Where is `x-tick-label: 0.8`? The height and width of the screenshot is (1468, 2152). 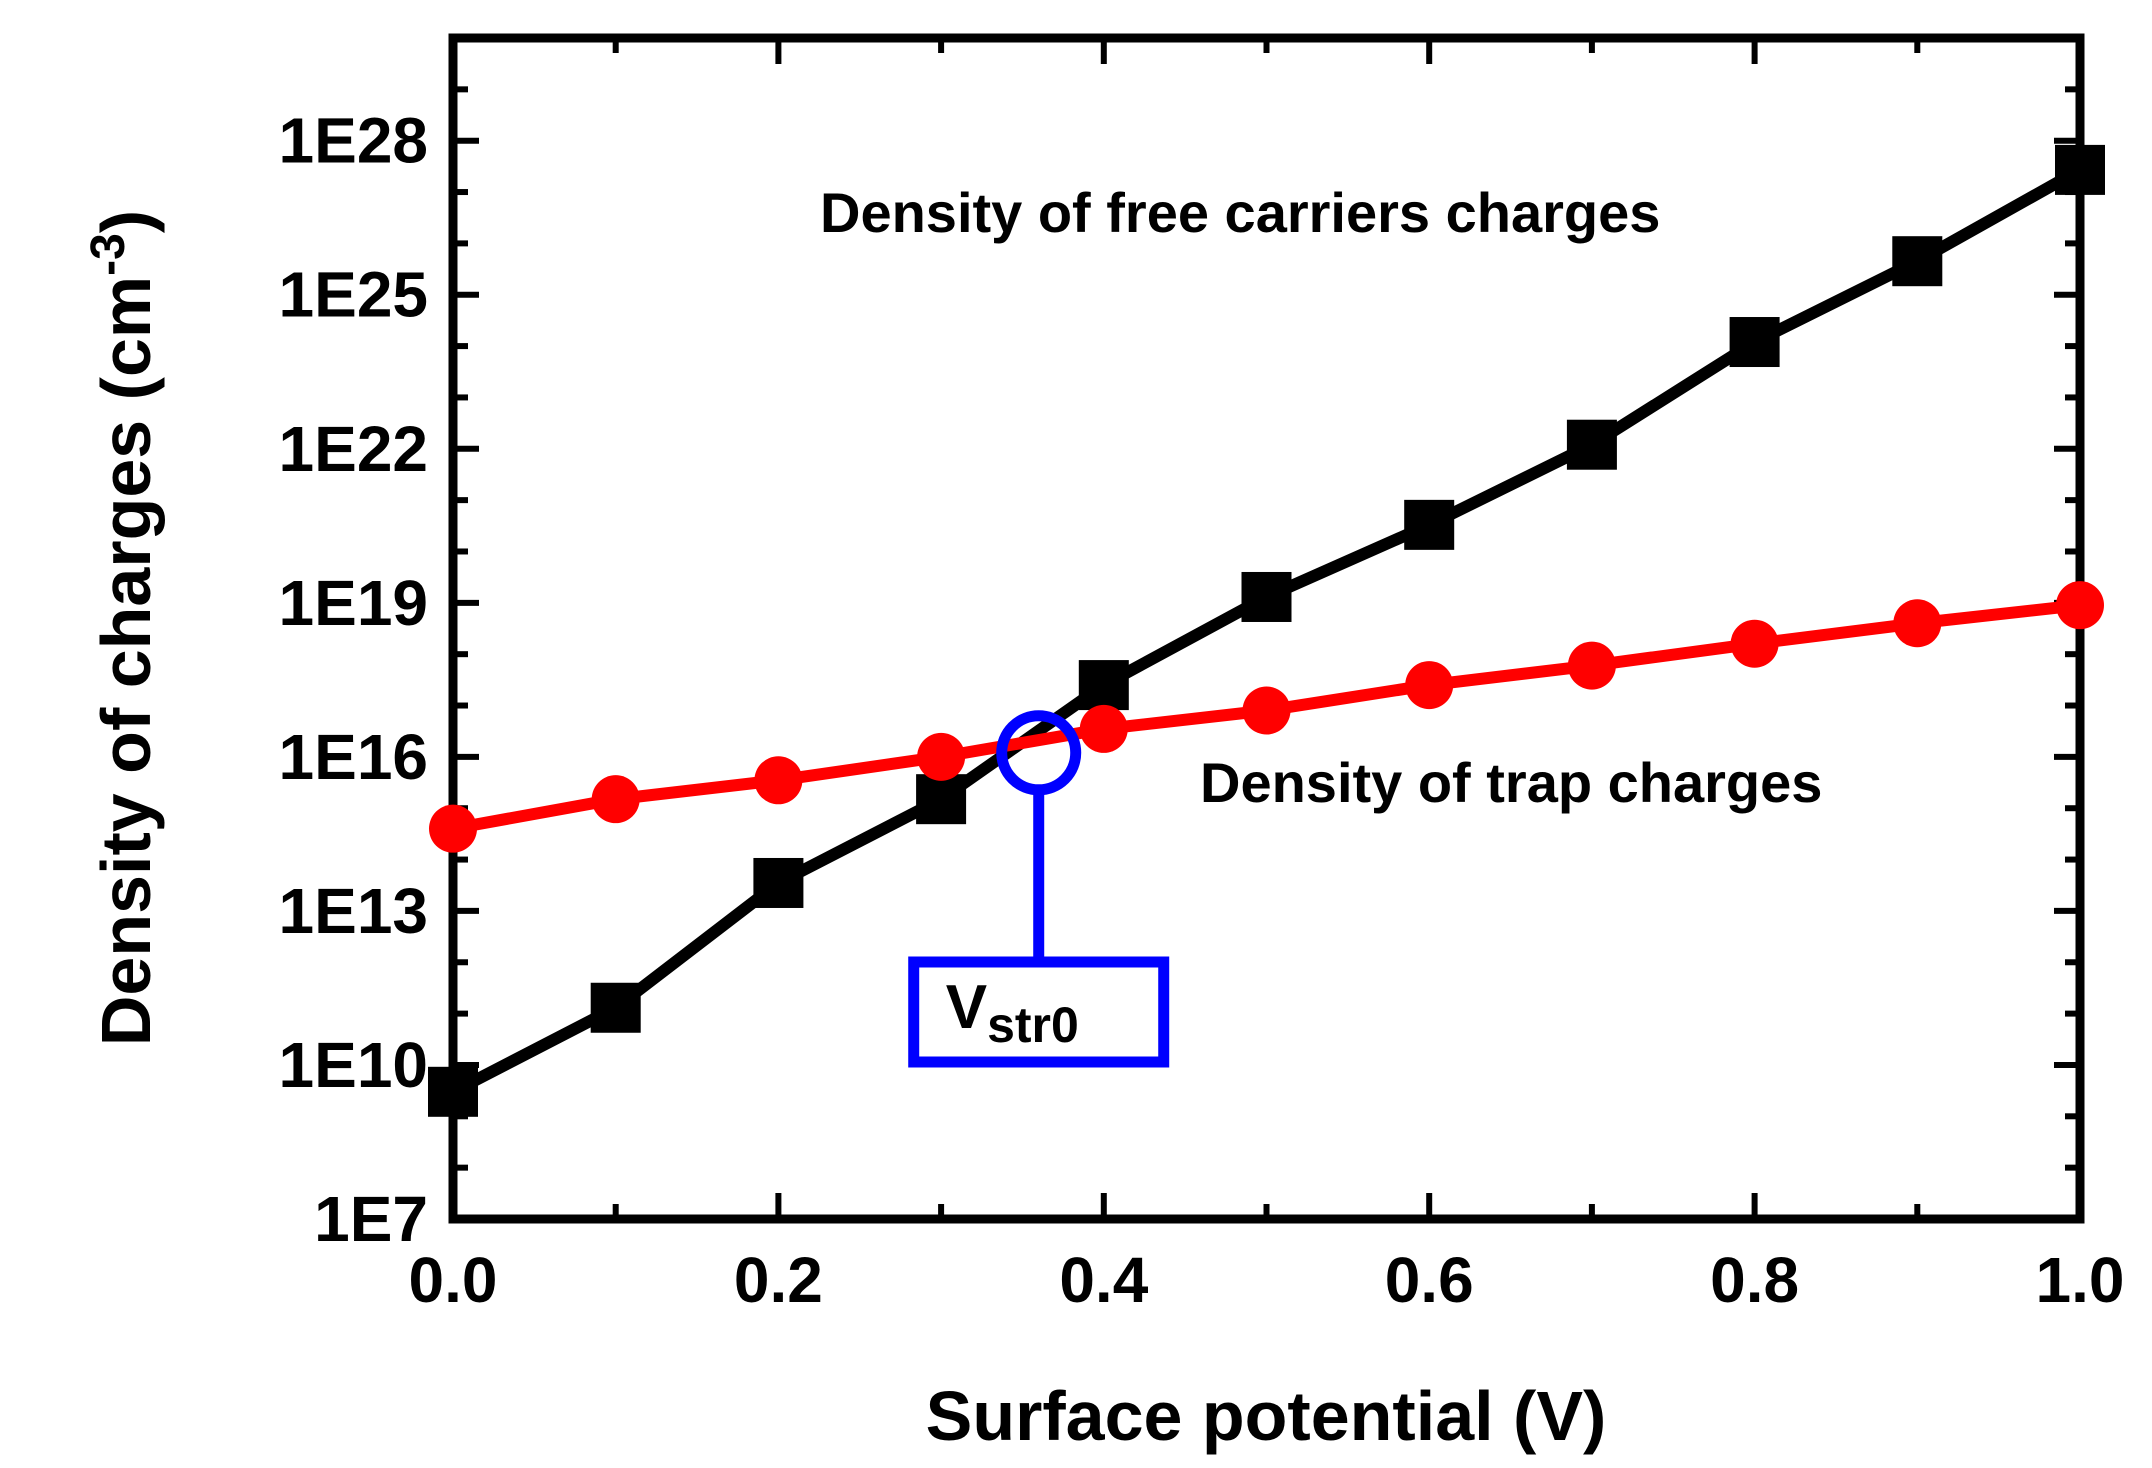 x-tick-label: 0.8 is located at coordinates (1754, 1280).